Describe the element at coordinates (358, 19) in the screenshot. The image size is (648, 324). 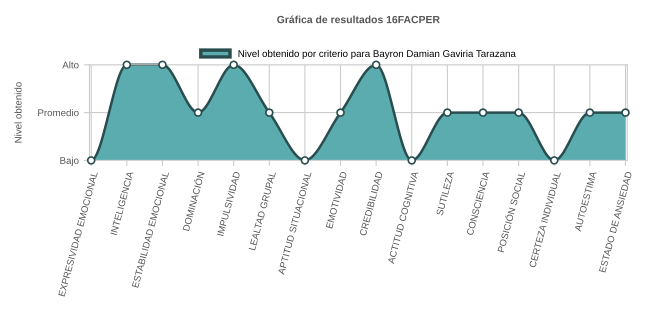
I see `chart-title: Gráfica de resultados 16FACPER` at that location.